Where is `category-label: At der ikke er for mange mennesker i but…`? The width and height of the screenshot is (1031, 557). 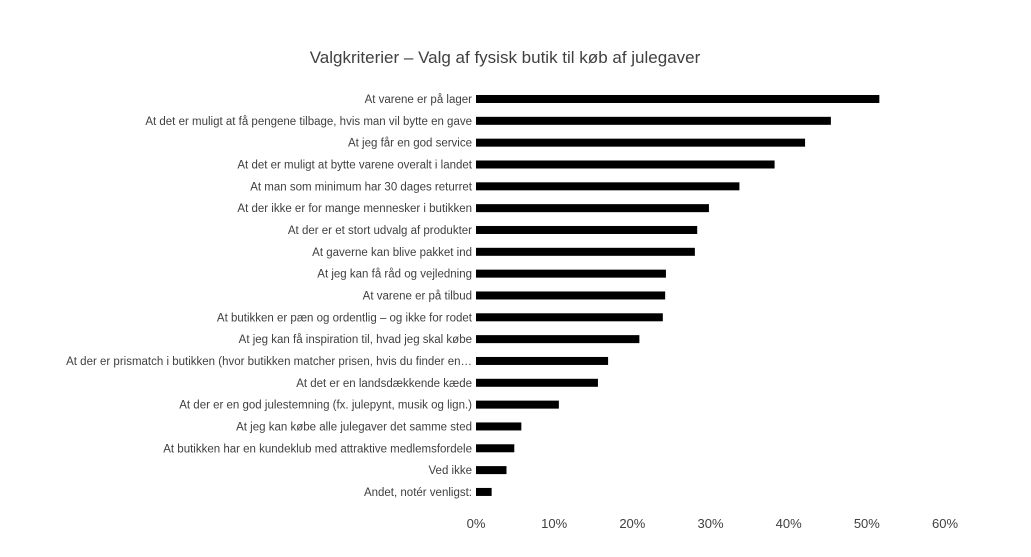 category-label: At der ikke er for mange mennesker i but… is located at coordinates (354, 209).